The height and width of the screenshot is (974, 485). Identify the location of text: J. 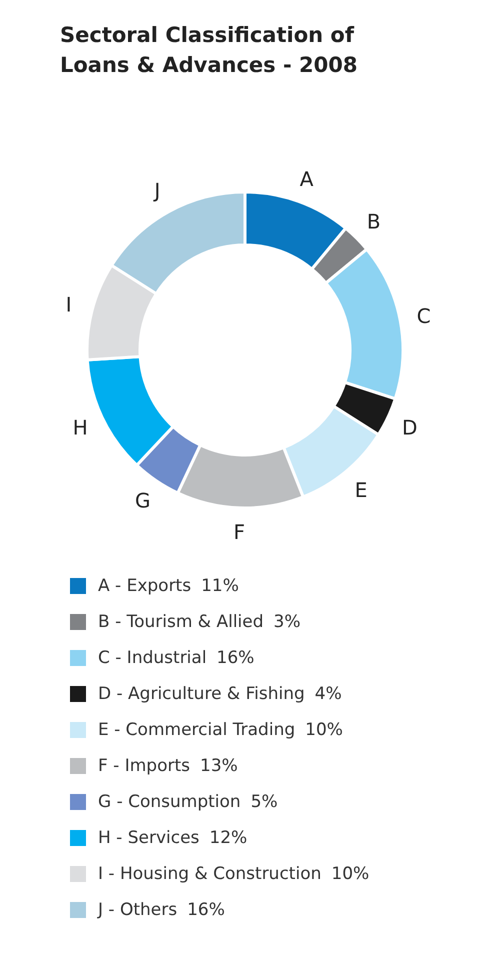
(156, 190).